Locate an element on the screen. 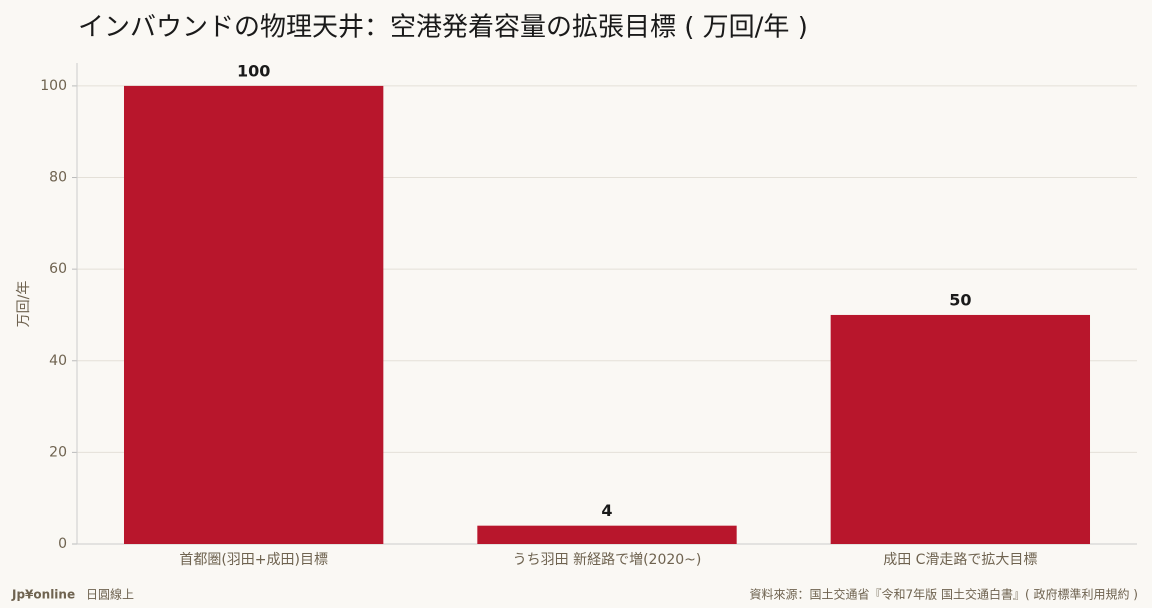 Image resolution: width=1152 pixels, height=608 pixels. y-tick-label: 100 is located at coordinates (53, 86).